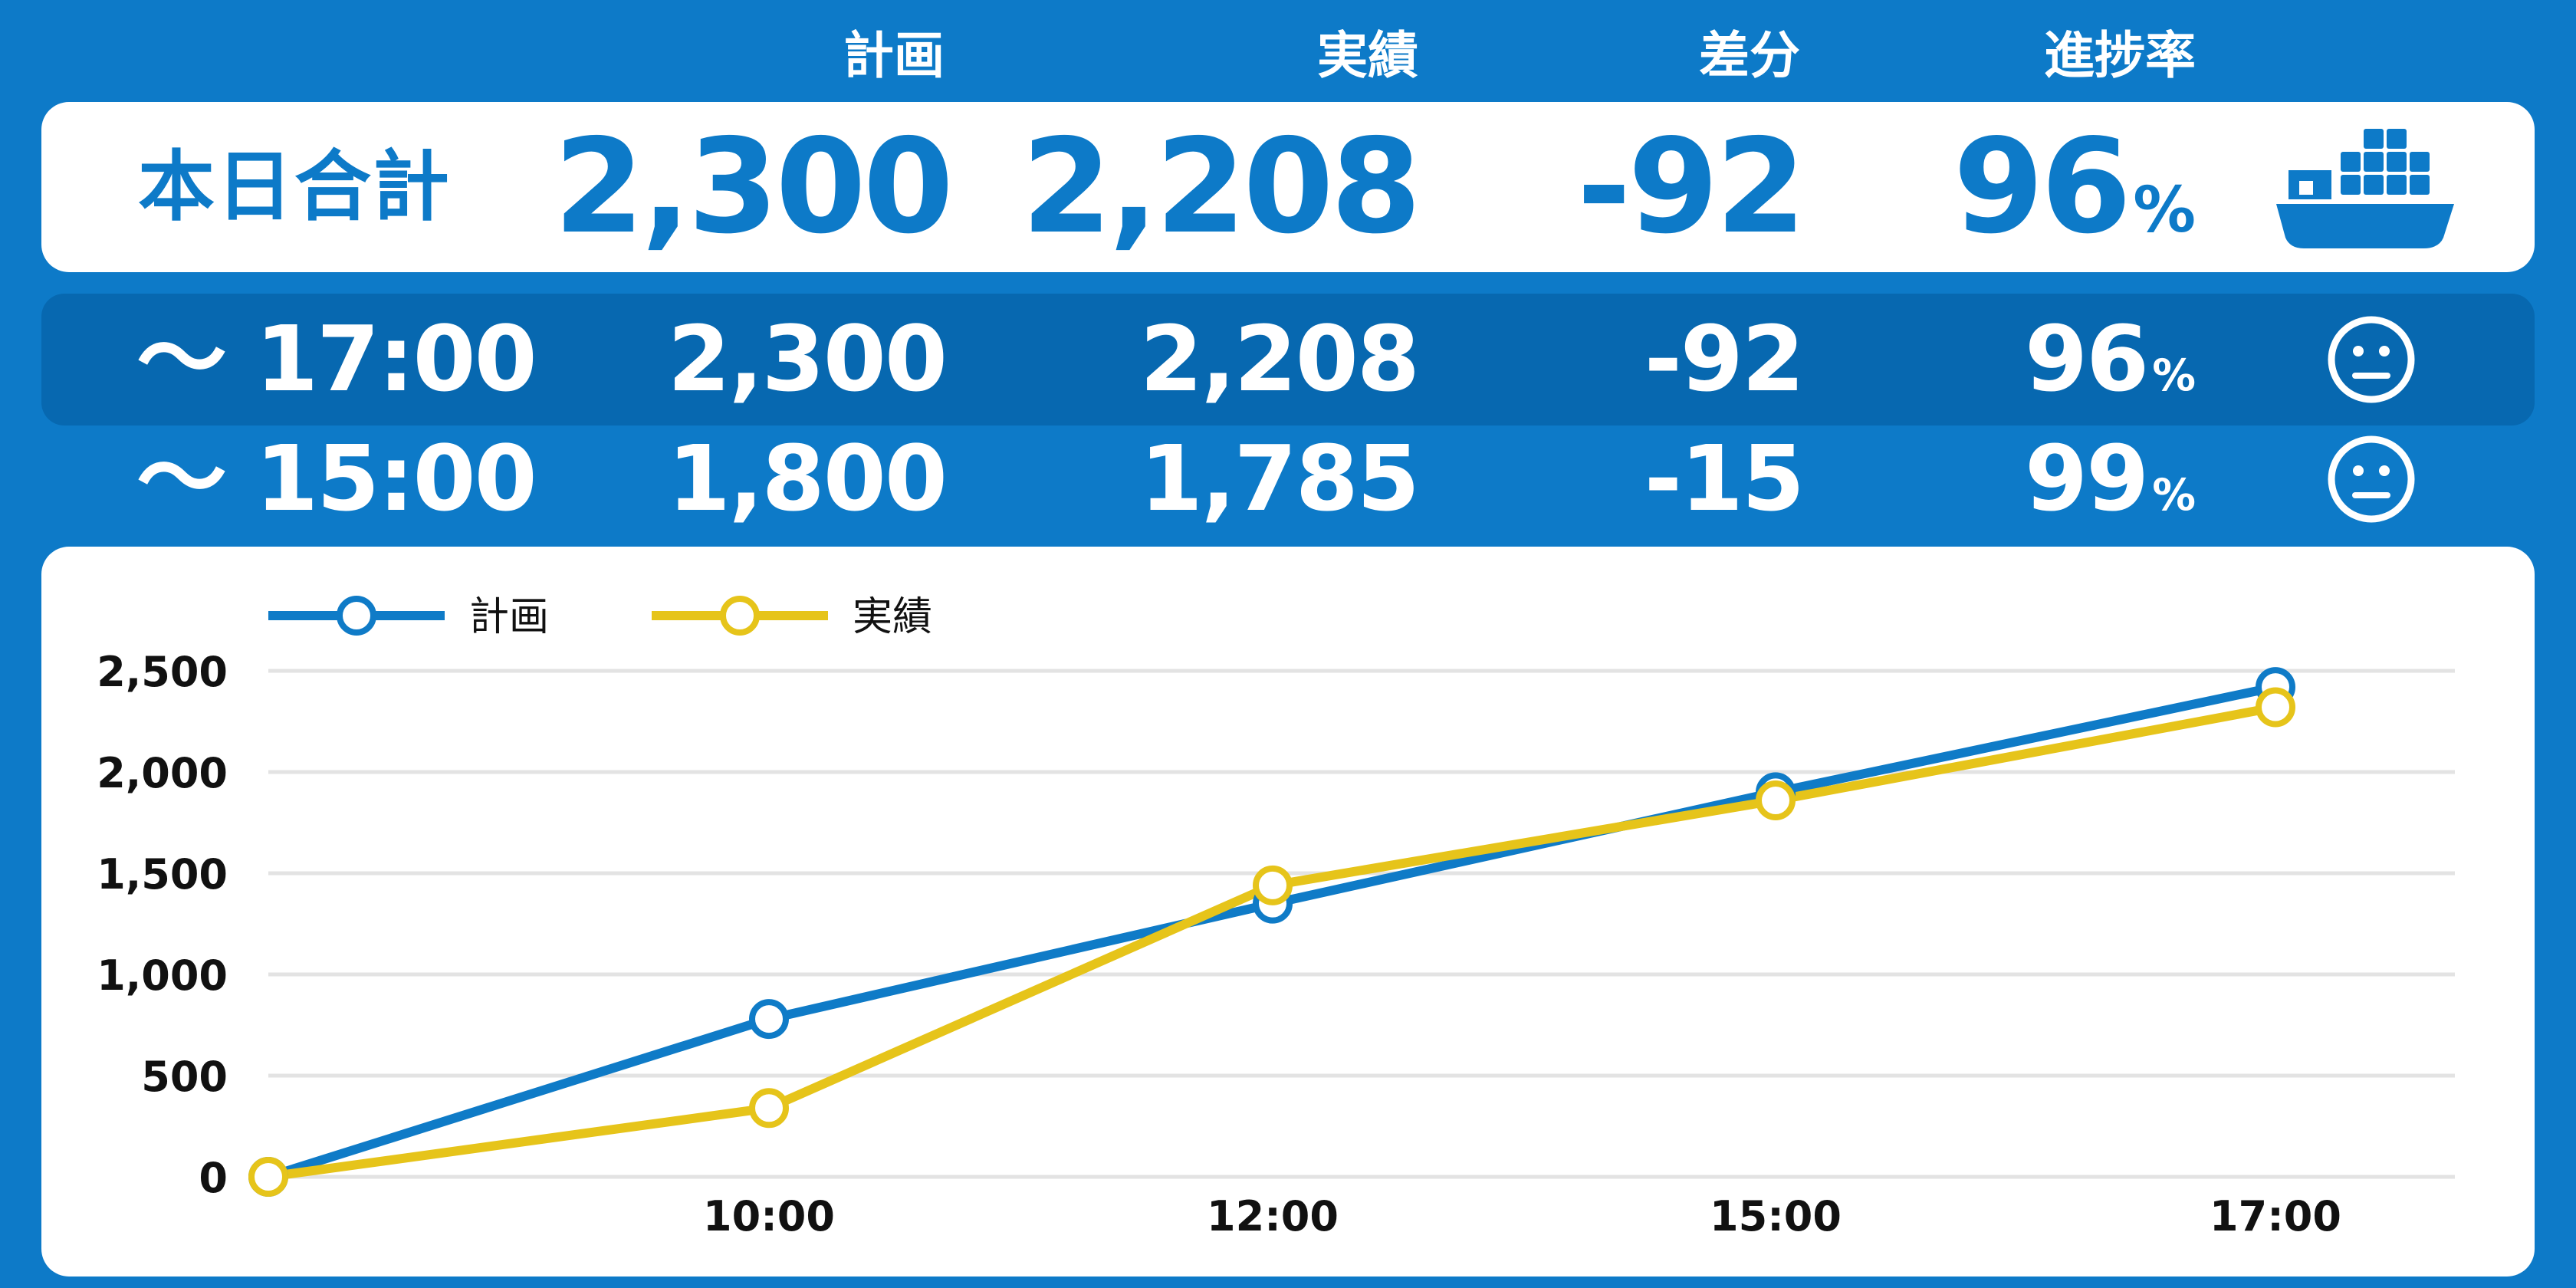 This screenshot has height=1288, width=2576. What do you see at coordinates (2365, 189) in the screenshot?
I see `cargo-ship-icon` at bounding box center [2365, 189].